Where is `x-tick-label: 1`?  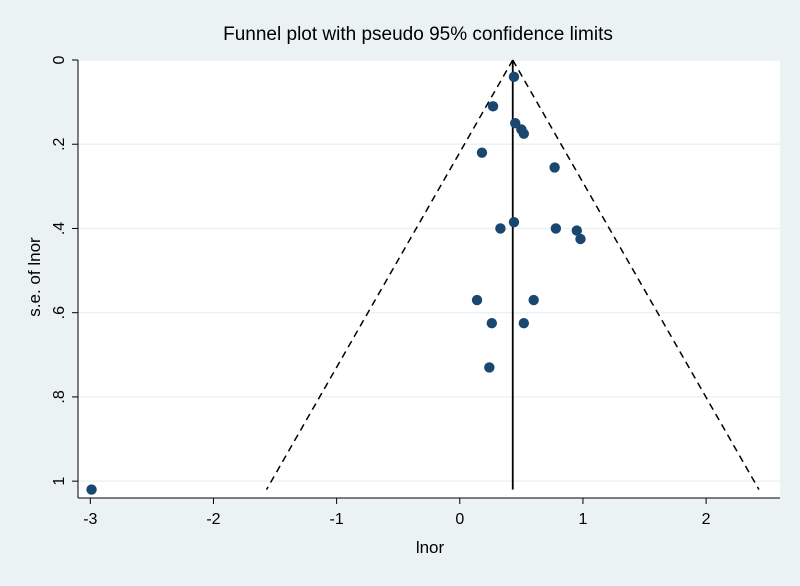
x-tick-label: 1 is located at coordinates (582, 519).